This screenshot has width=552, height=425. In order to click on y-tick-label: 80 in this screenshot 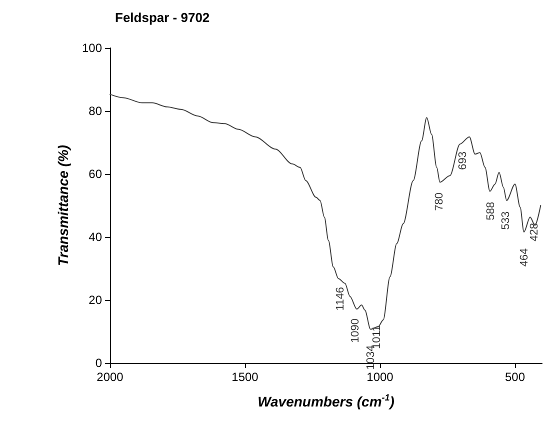, I will do `click(95, 111)`.